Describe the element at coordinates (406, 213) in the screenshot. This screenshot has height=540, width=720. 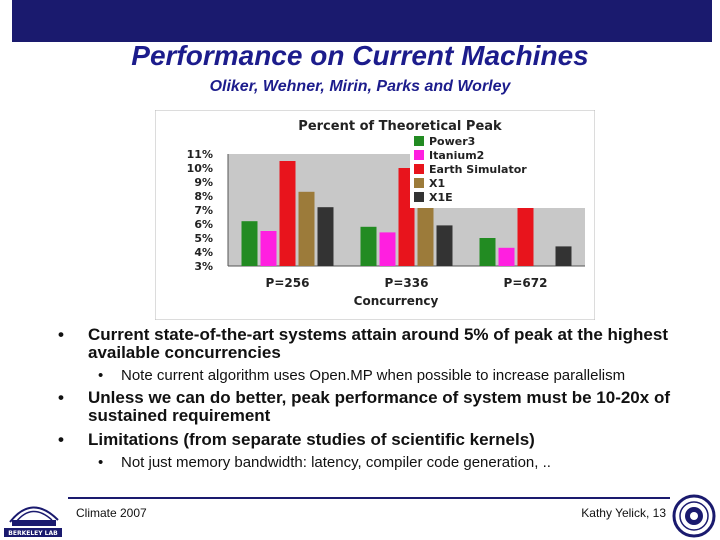
I see `bars` at that location.